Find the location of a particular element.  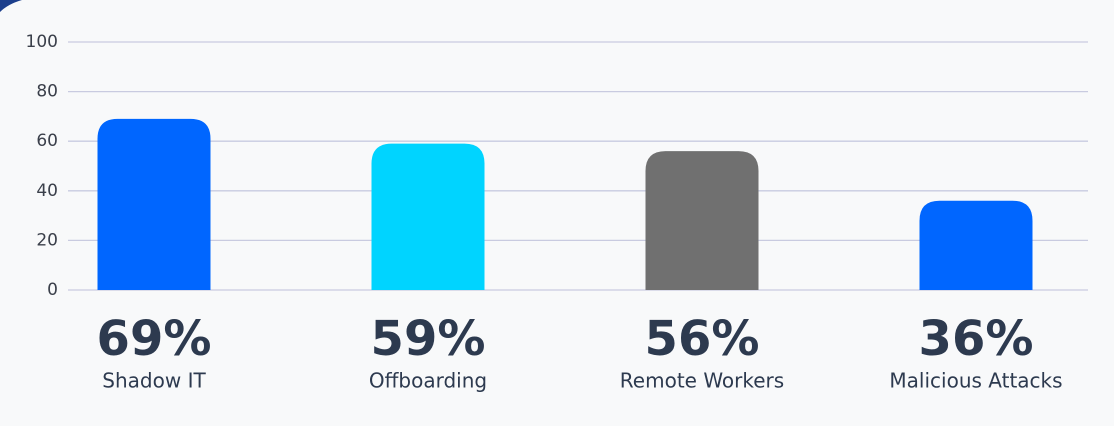

category-label: Offboarding is located at coordinates (428, 381).